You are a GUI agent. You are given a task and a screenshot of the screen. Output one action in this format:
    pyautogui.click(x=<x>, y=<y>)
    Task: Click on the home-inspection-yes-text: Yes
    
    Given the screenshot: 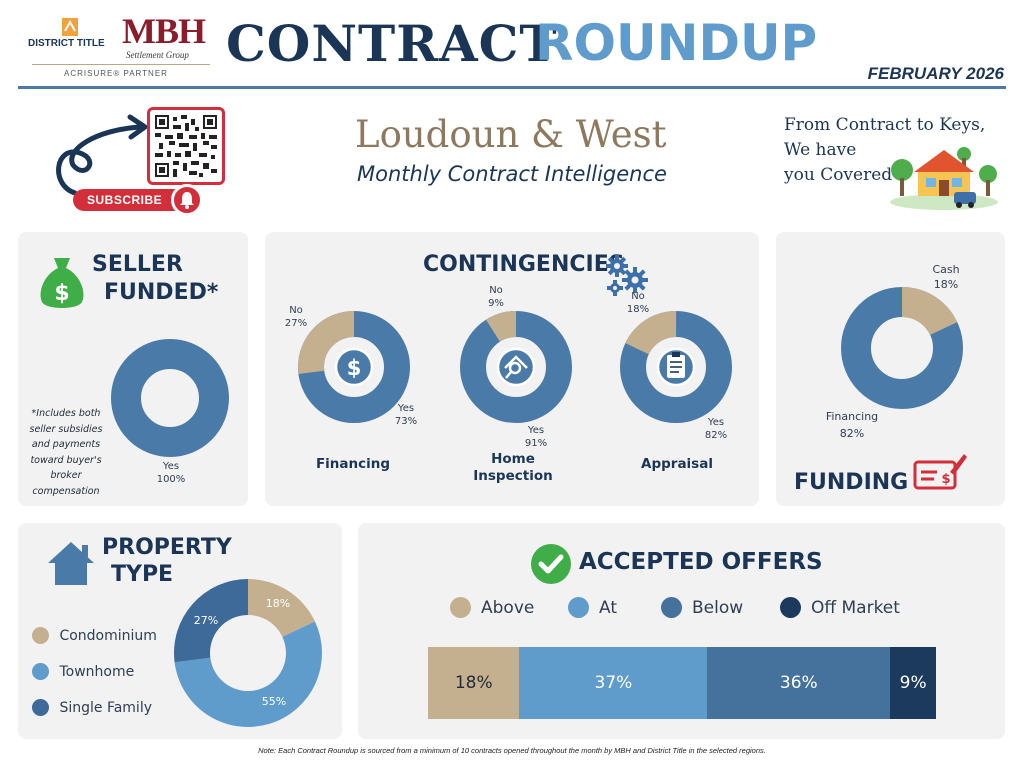 What is the action you would take?
    pyautogui.click(x=536, y=430)
    